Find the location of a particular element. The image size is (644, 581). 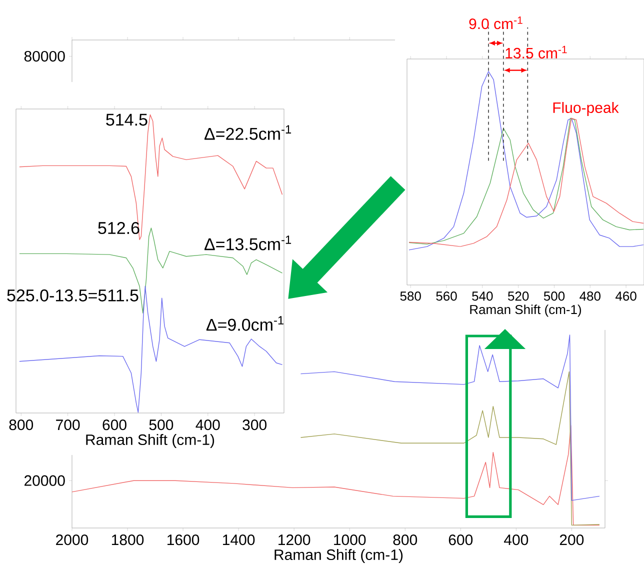

annotation: Fluo-peak is located at coordinates (586, 109).